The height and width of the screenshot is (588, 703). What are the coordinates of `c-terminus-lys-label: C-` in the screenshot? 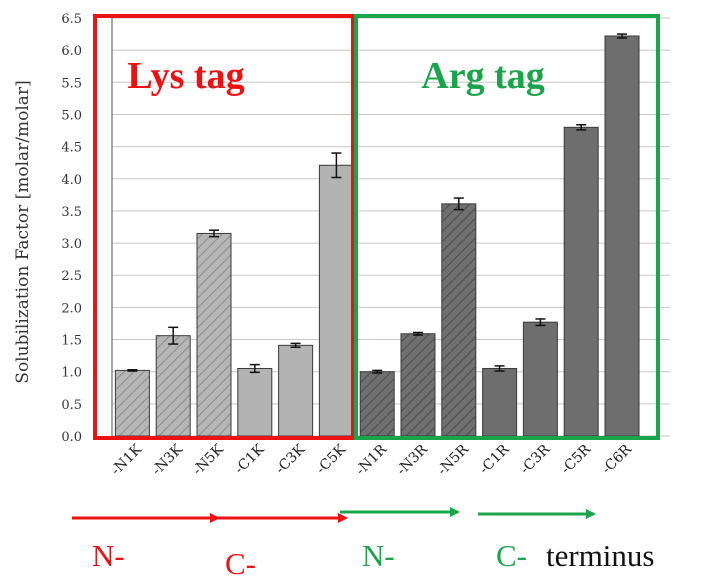 It's located at (240, 563).